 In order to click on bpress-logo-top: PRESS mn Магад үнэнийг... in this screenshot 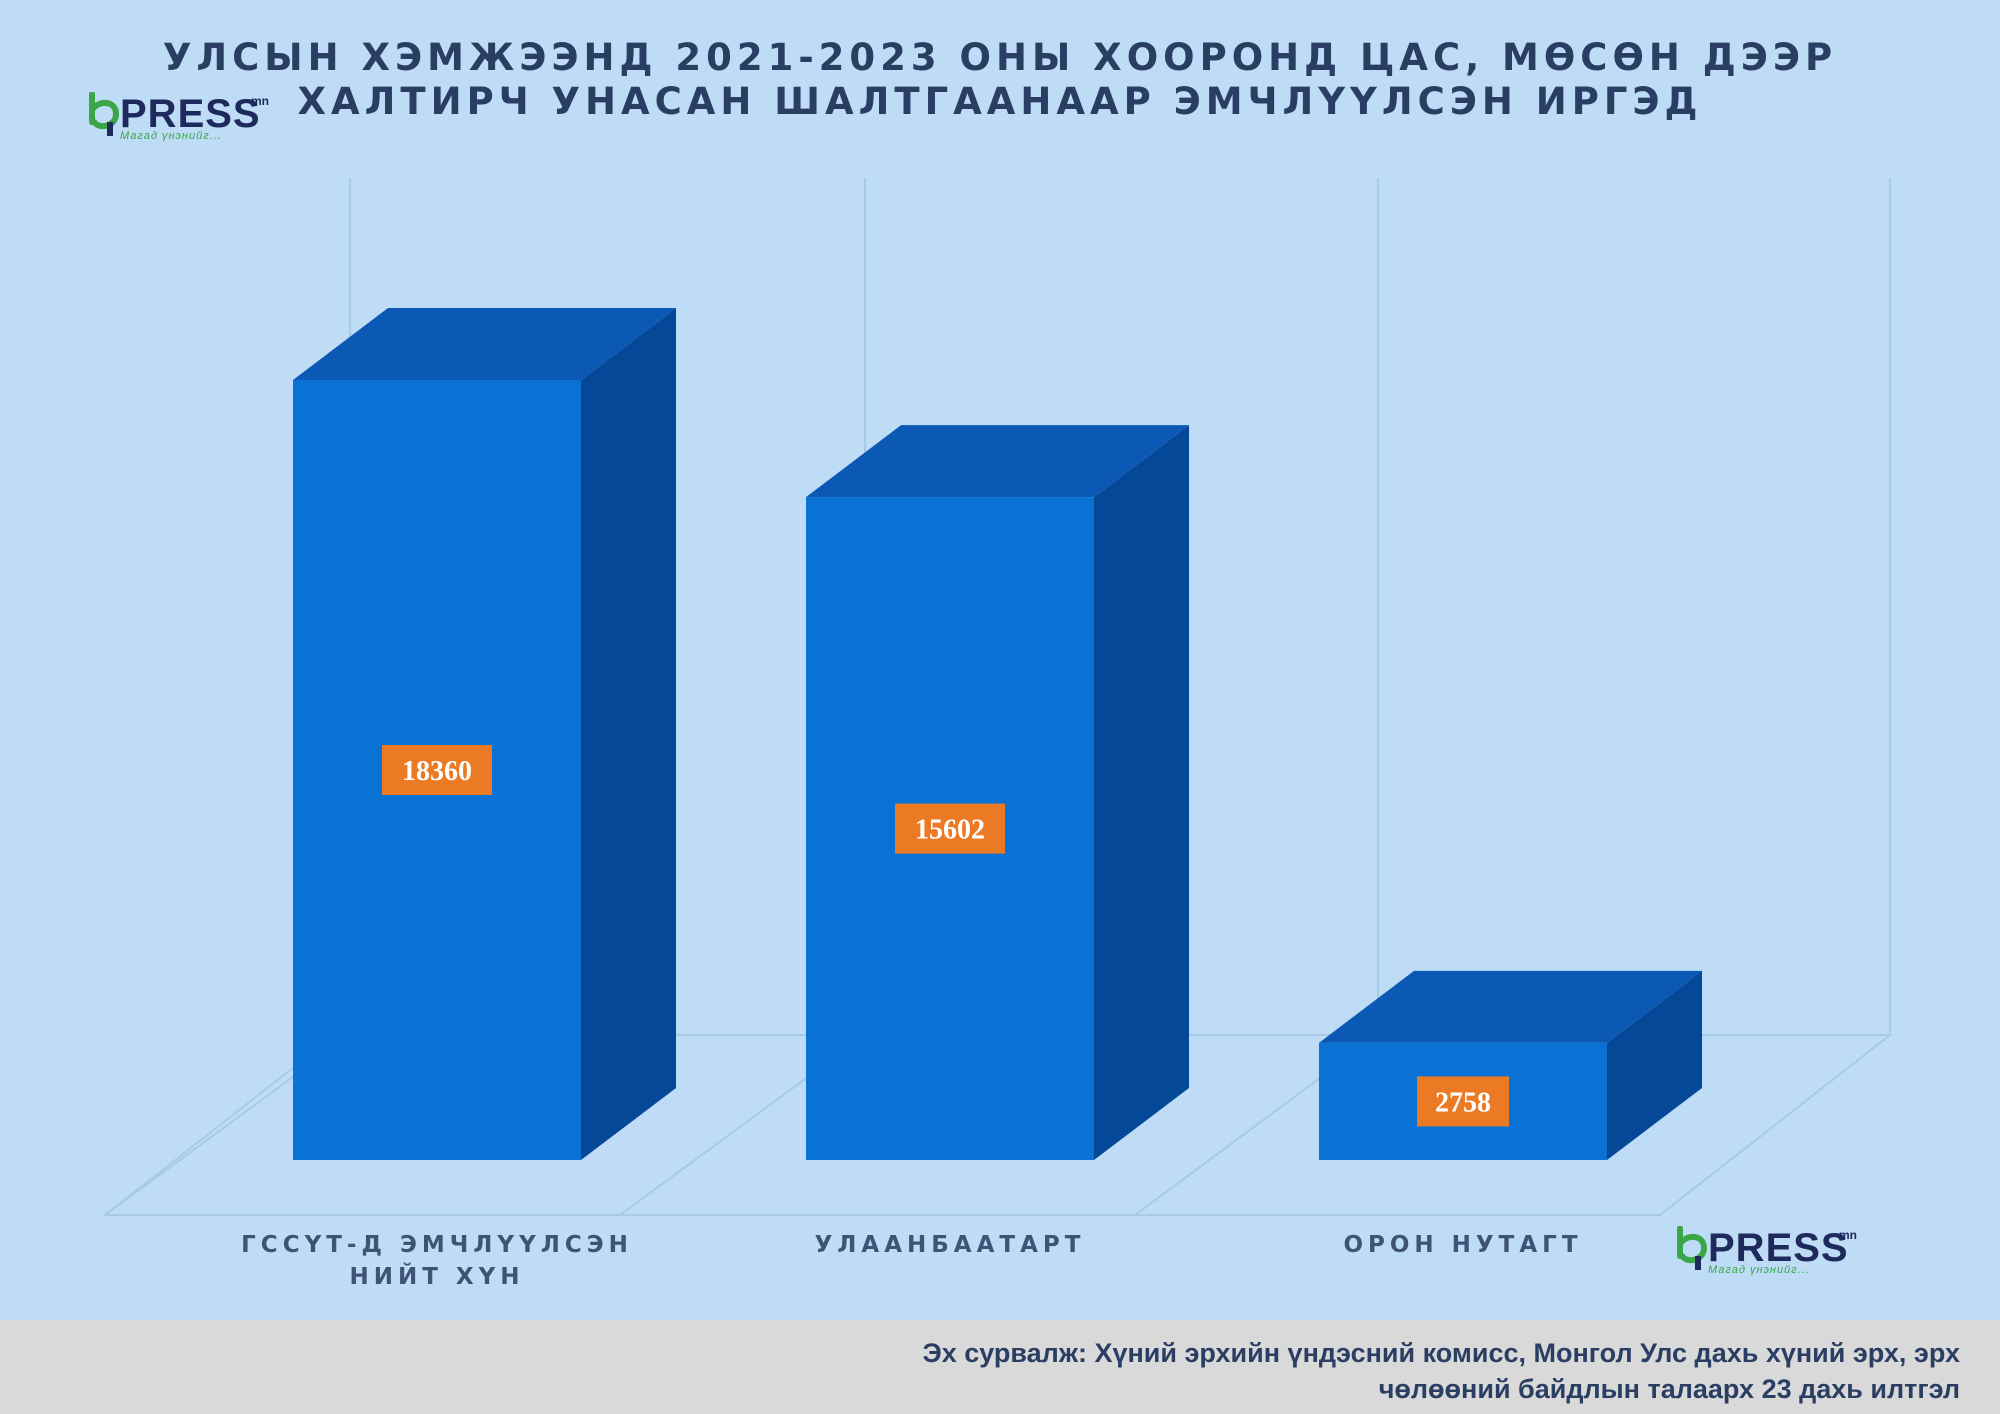, I will do `click(186, 120)`.